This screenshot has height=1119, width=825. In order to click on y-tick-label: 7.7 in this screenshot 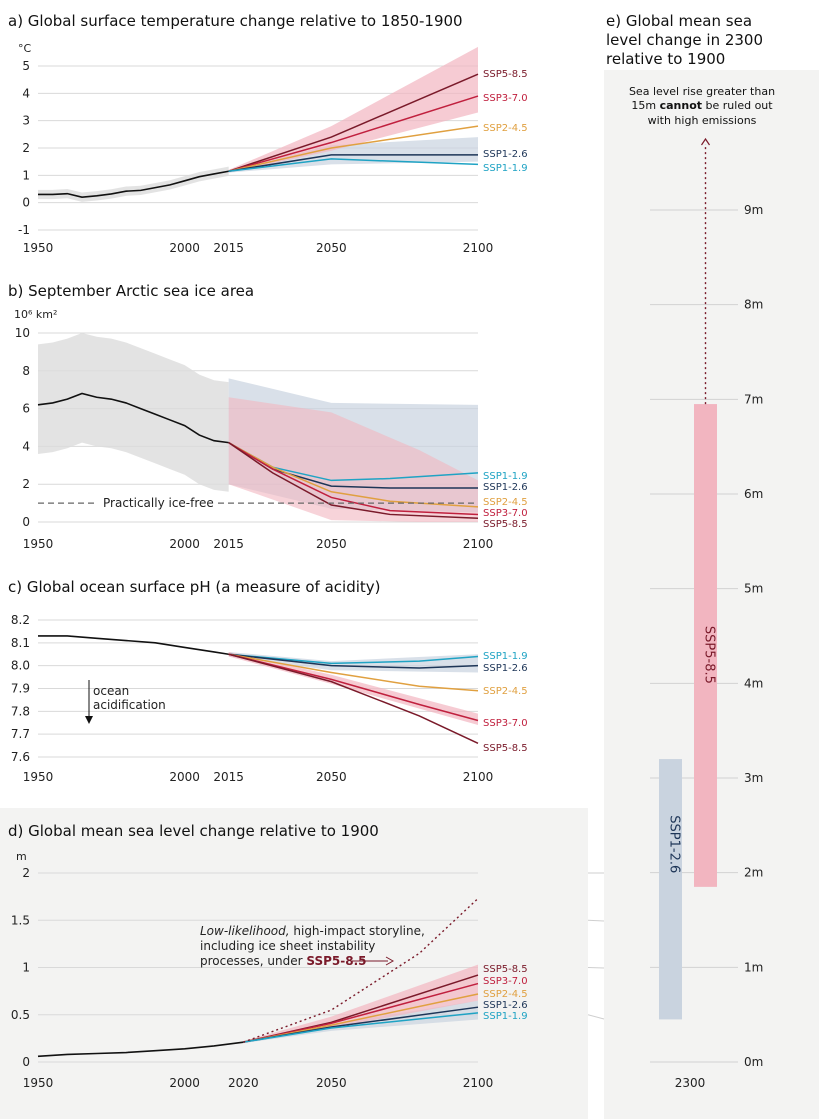, I will do `click(20, 734)`.